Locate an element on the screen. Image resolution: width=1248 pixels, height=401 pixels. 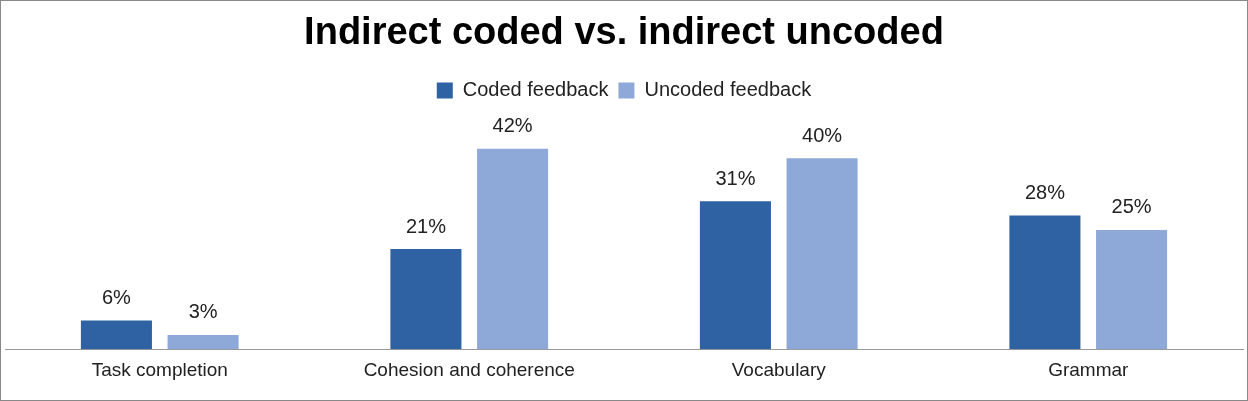
data-label: 25% is located at coordinates (1131, 206).